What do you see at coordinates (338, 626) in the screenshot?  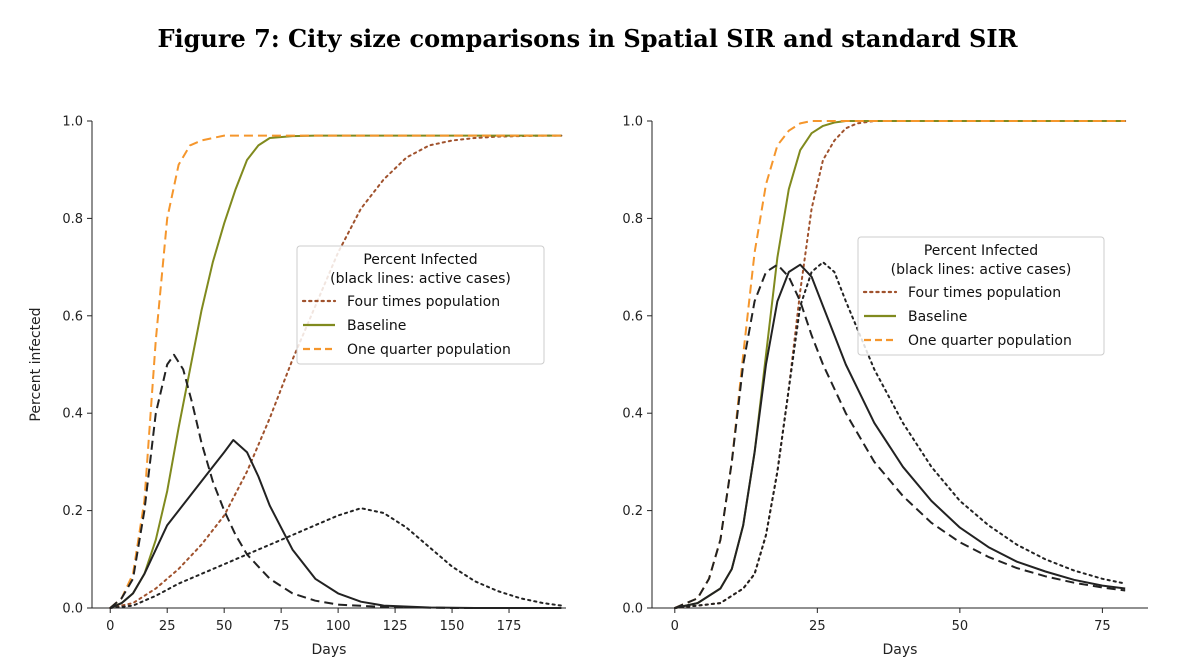 I see `x-tick-label: 100` at bounding box center [338, 626].